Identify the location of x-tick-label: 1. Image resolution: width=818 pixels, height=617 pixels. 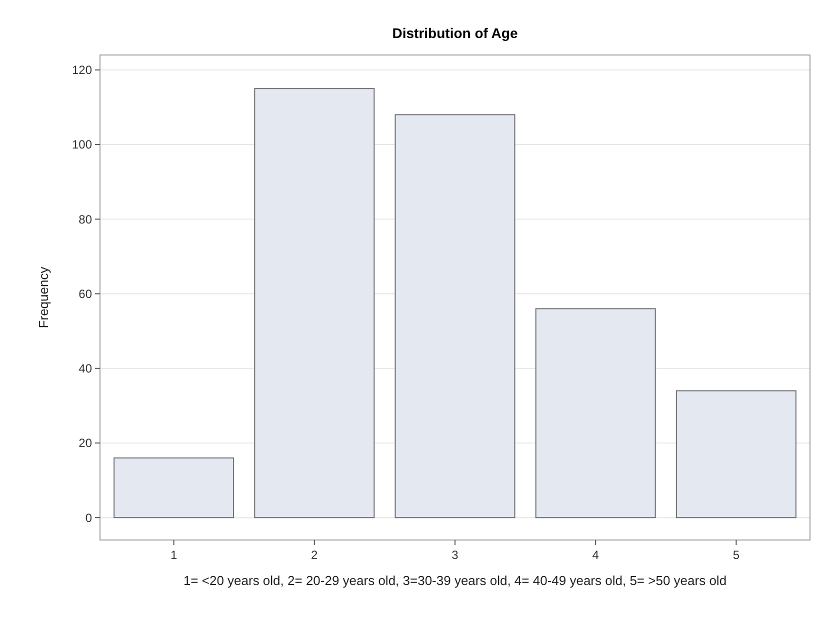
(174, 555).